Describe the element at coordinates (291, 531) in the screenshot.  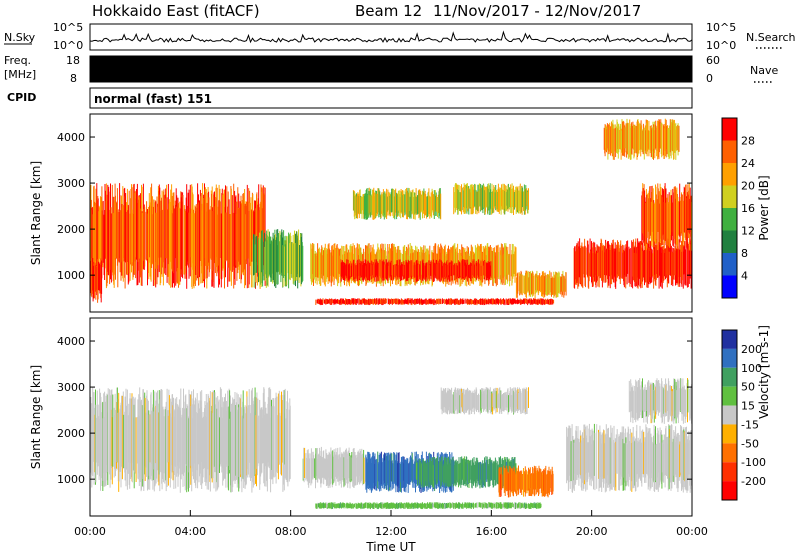
I see `x-tick-label: 08:00` at that location.